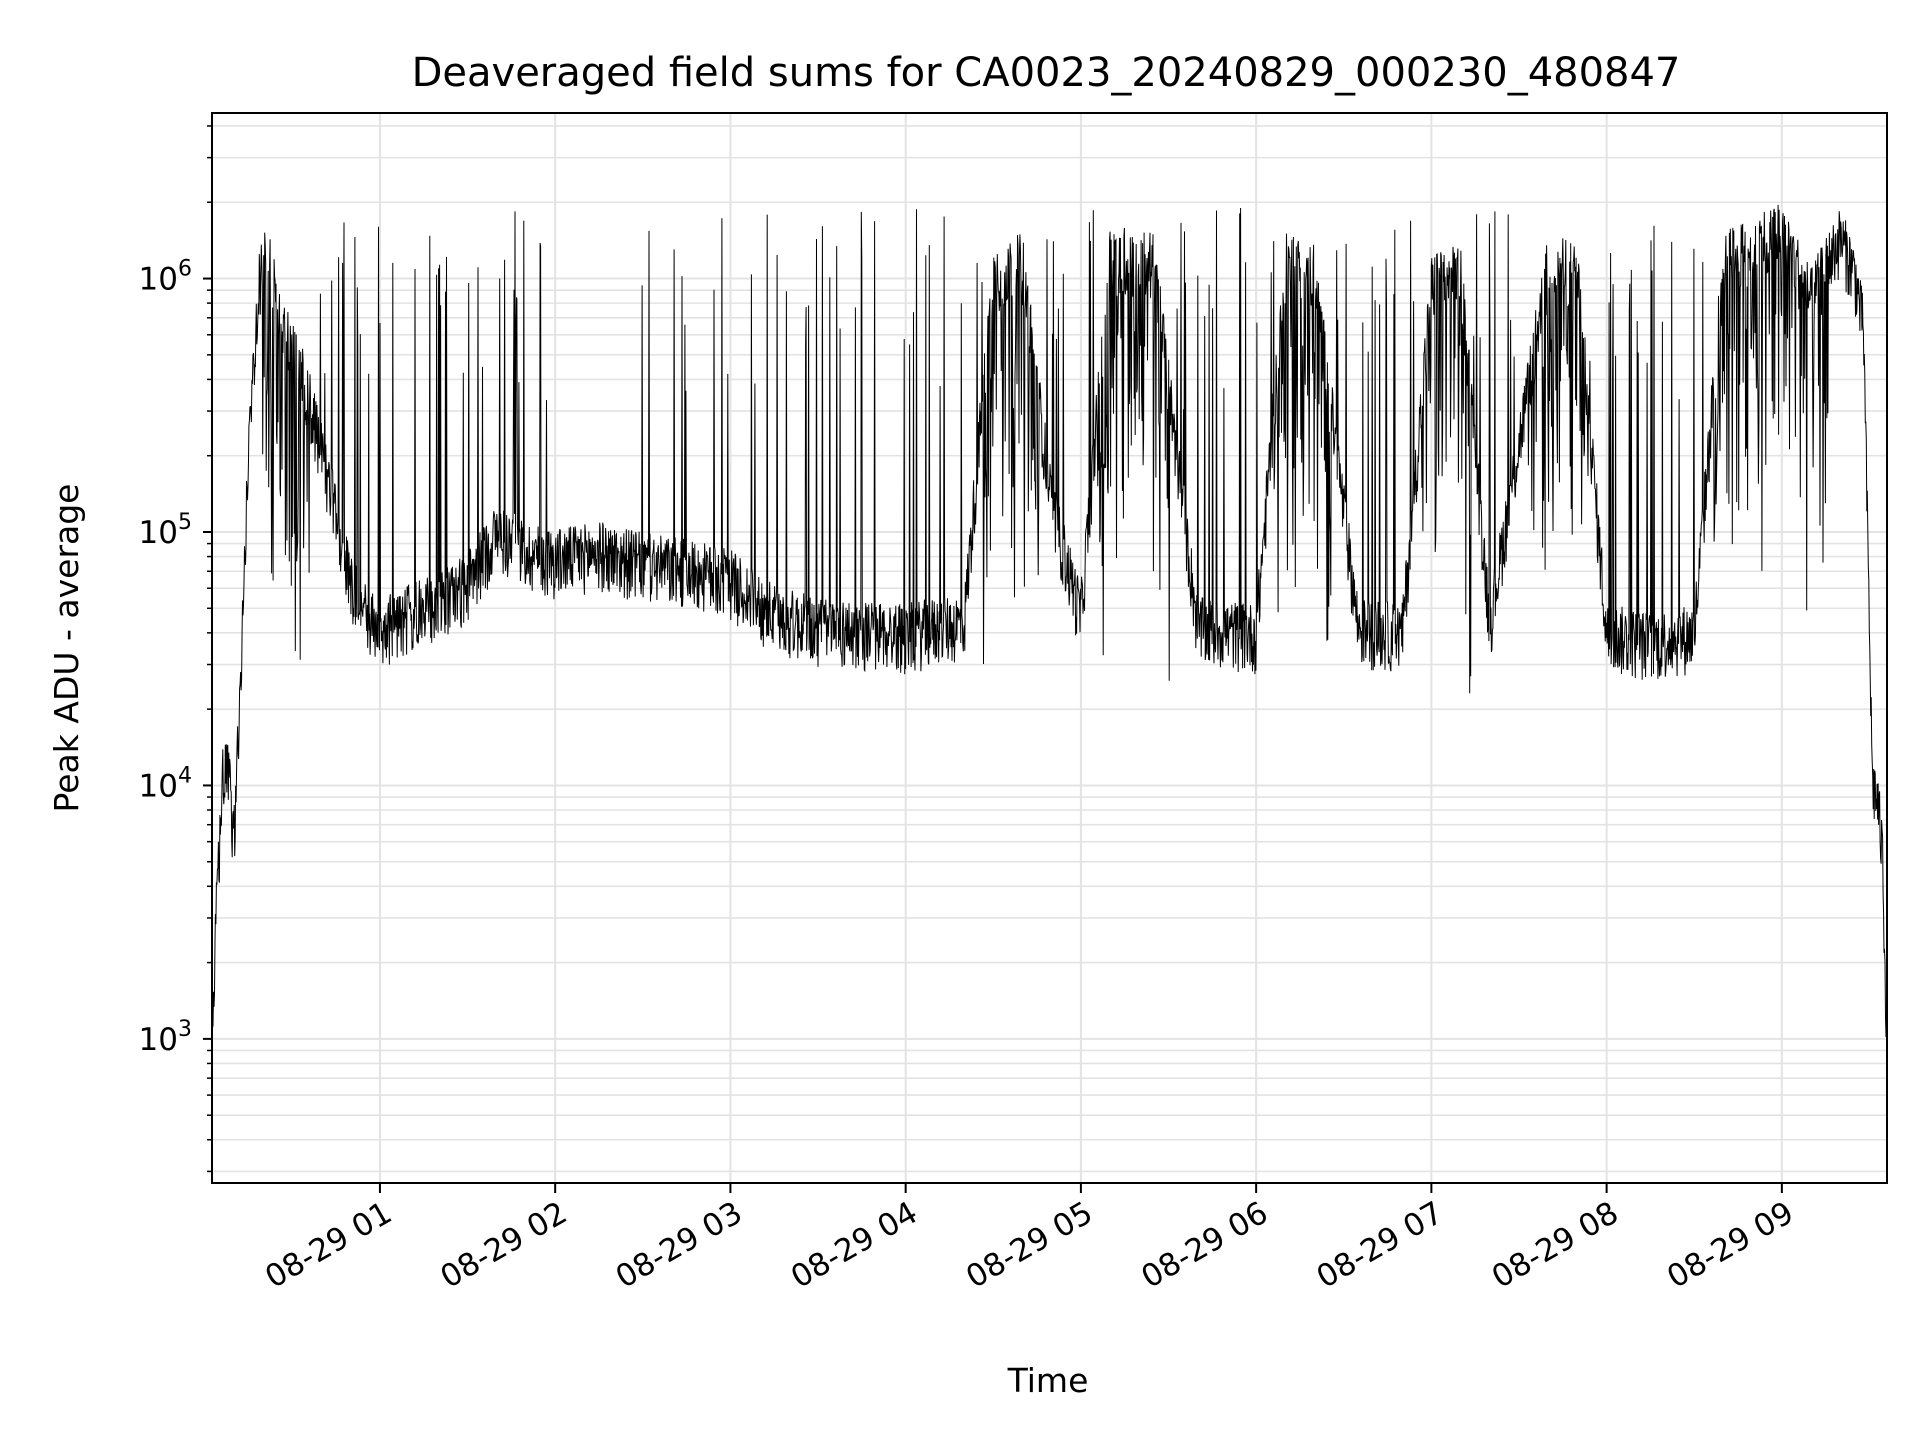 Image resolution: width=1920 pixels, height=1440 pixels. What do you see at coordinates (165, 1037) in the screenshot?
I see `y-tick-label: 10³` at bounding box center [165, 1037].